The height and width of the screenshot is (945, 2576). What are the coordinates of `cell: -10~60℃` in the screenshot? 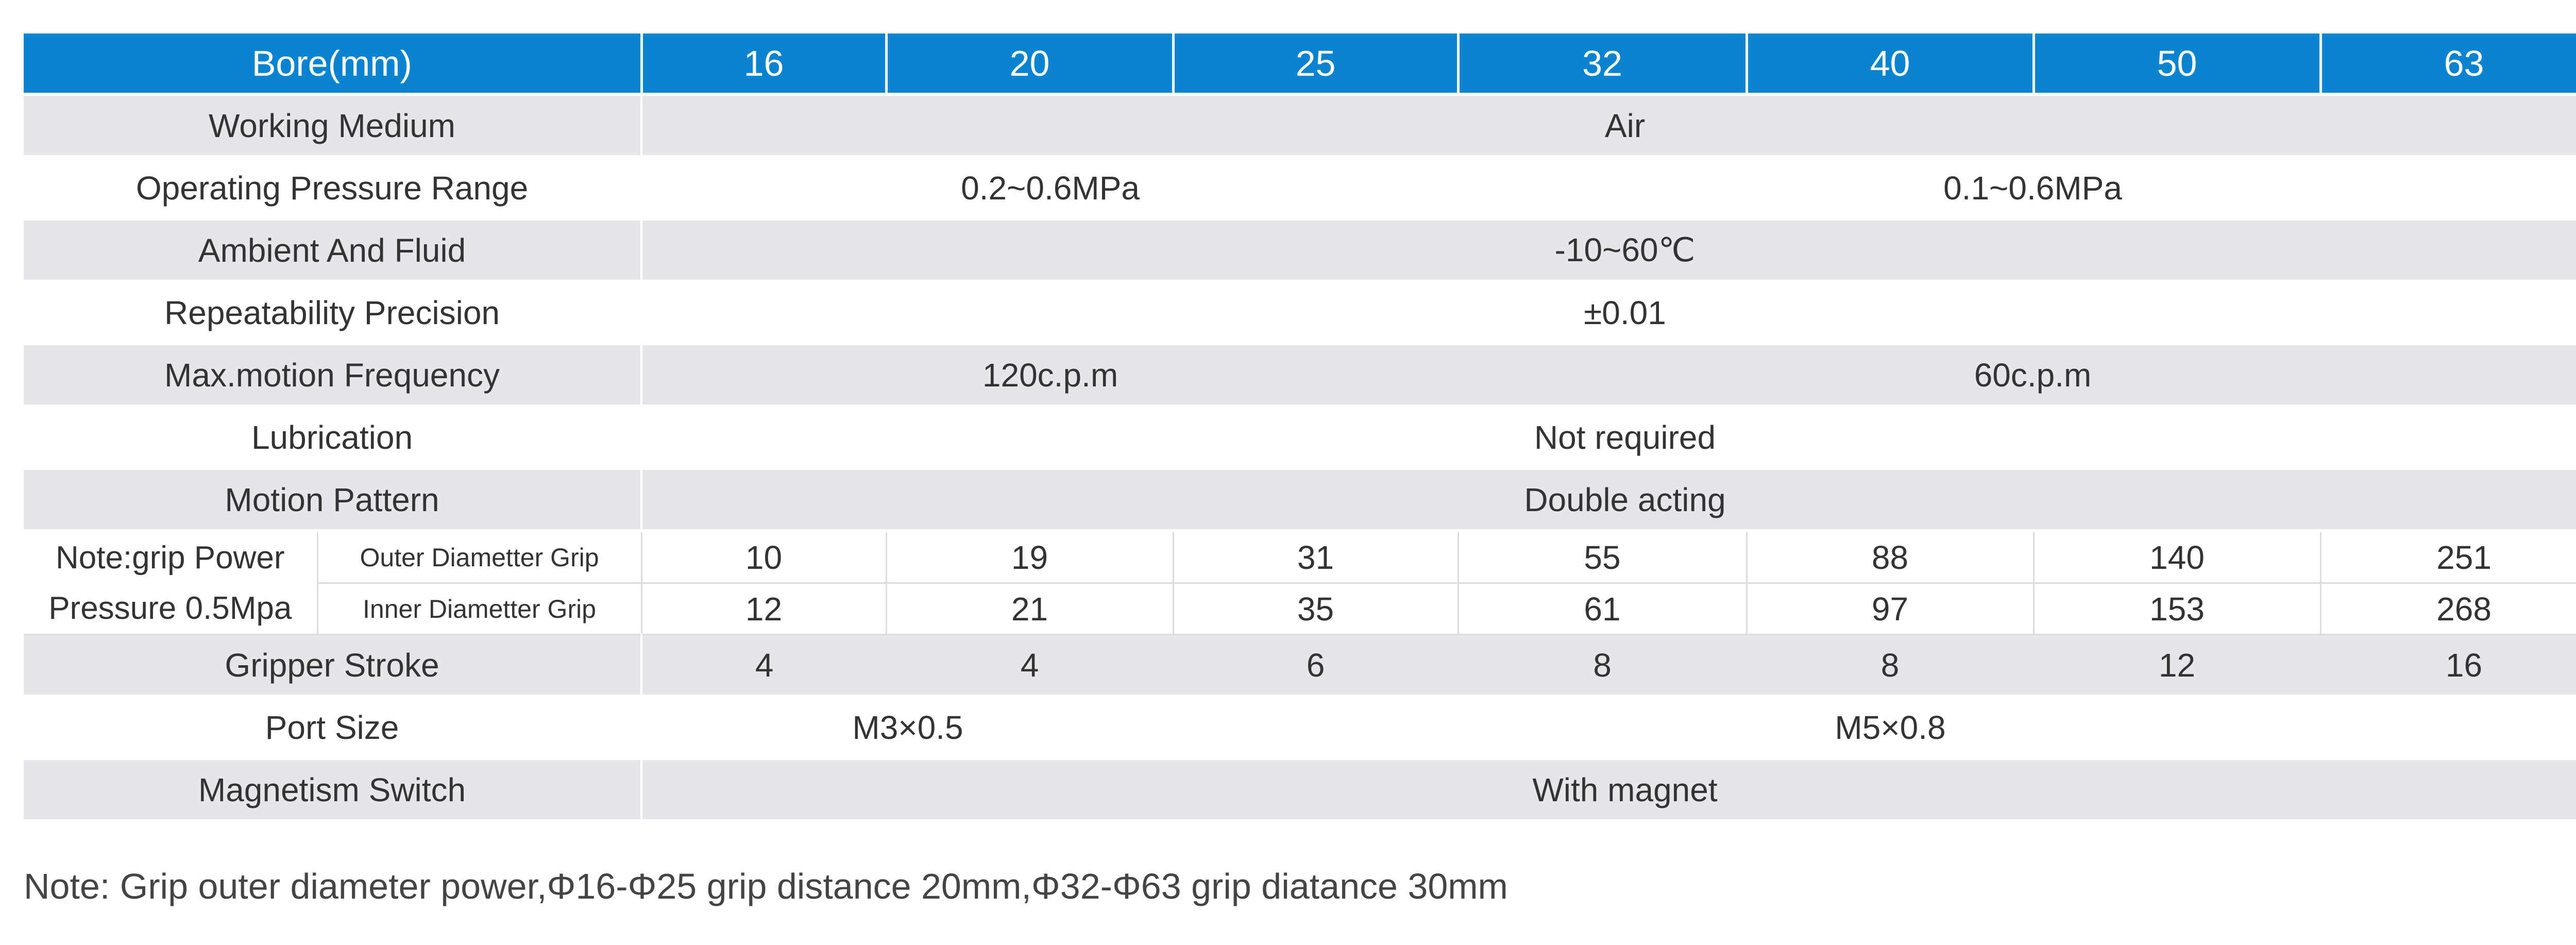 It's located at (1608, 251).